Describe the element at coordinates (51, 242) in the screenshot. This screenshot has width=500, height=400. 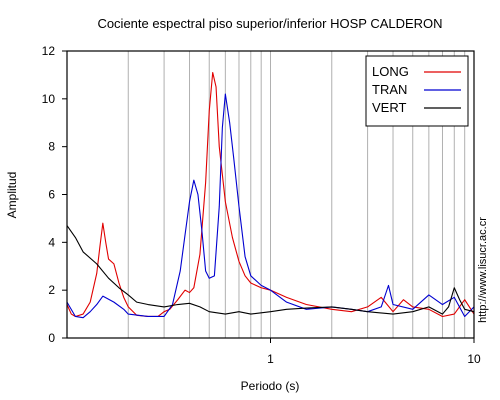
I see `y-tick-label: 4` at that location.